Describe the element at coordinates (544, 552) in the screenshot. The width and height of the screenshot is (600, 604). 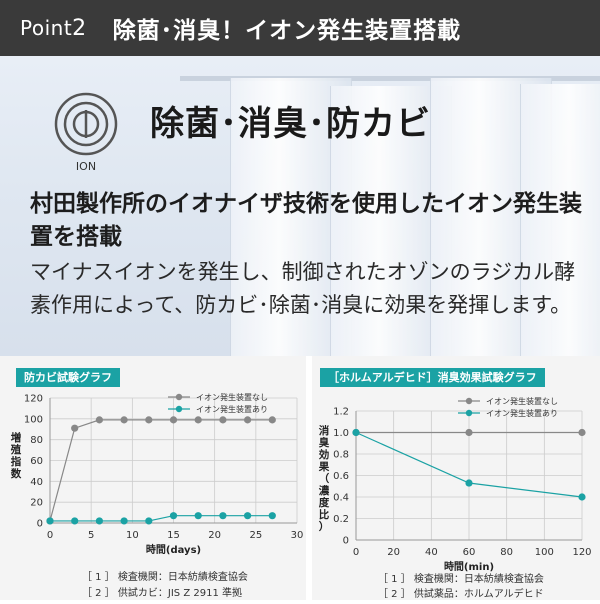
I see `x-tick-label: 100` at that location.